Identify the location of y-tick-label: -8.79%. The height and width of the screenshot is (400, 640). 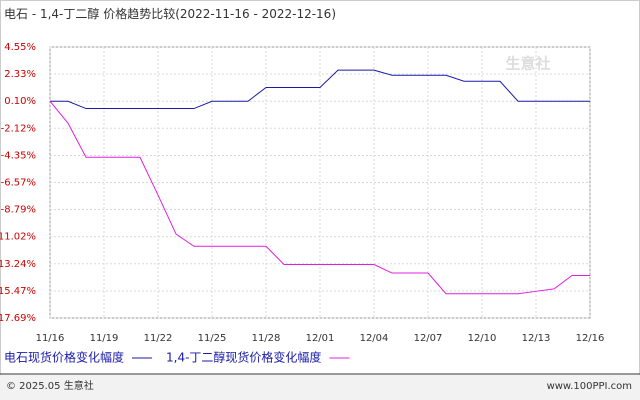
(18, 210).